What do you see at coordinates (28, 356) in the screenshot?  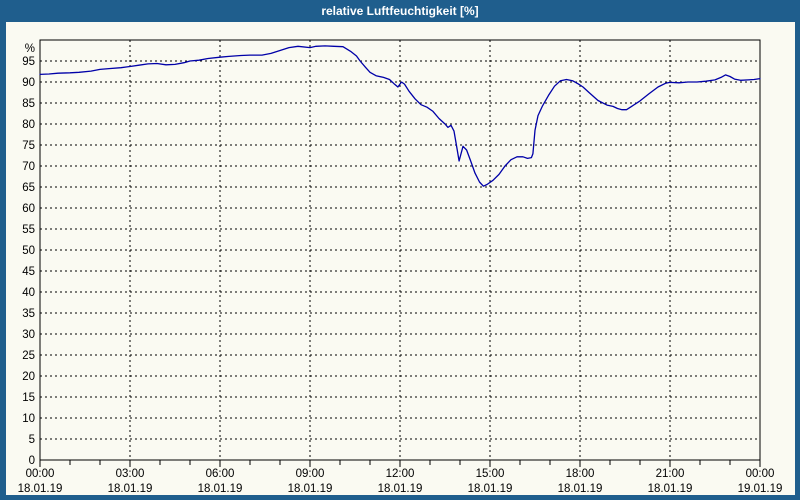 I see `svg-text: 25` at bounding box center [28, 356].